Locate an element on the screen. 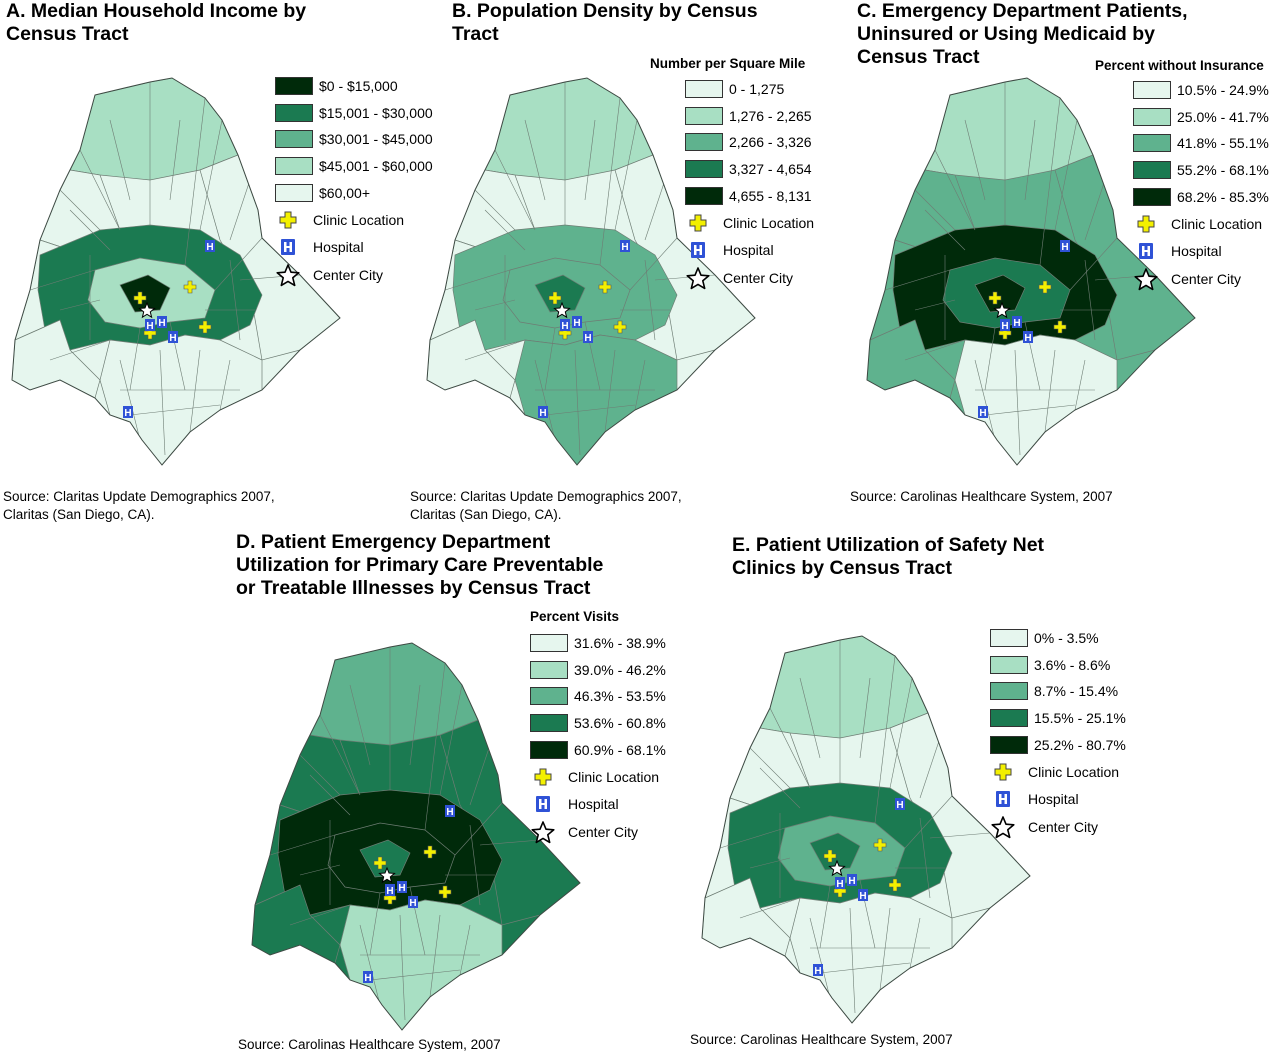  panel-c-legend-item: 25.0% - 41.7% is located at coordinates (1201, 117).